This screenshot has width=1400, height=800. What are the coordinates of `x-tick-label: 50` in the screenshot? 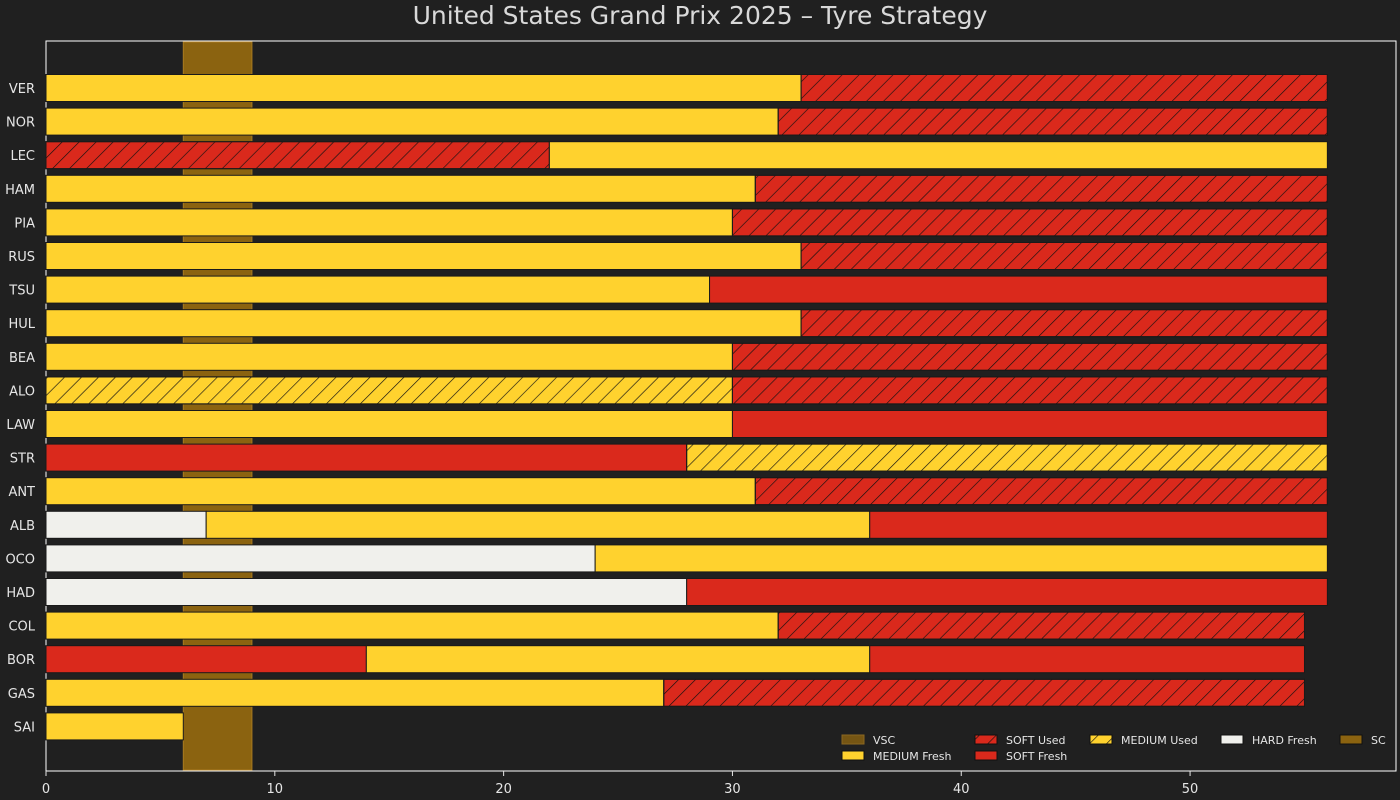 It's located at (1190, 789).